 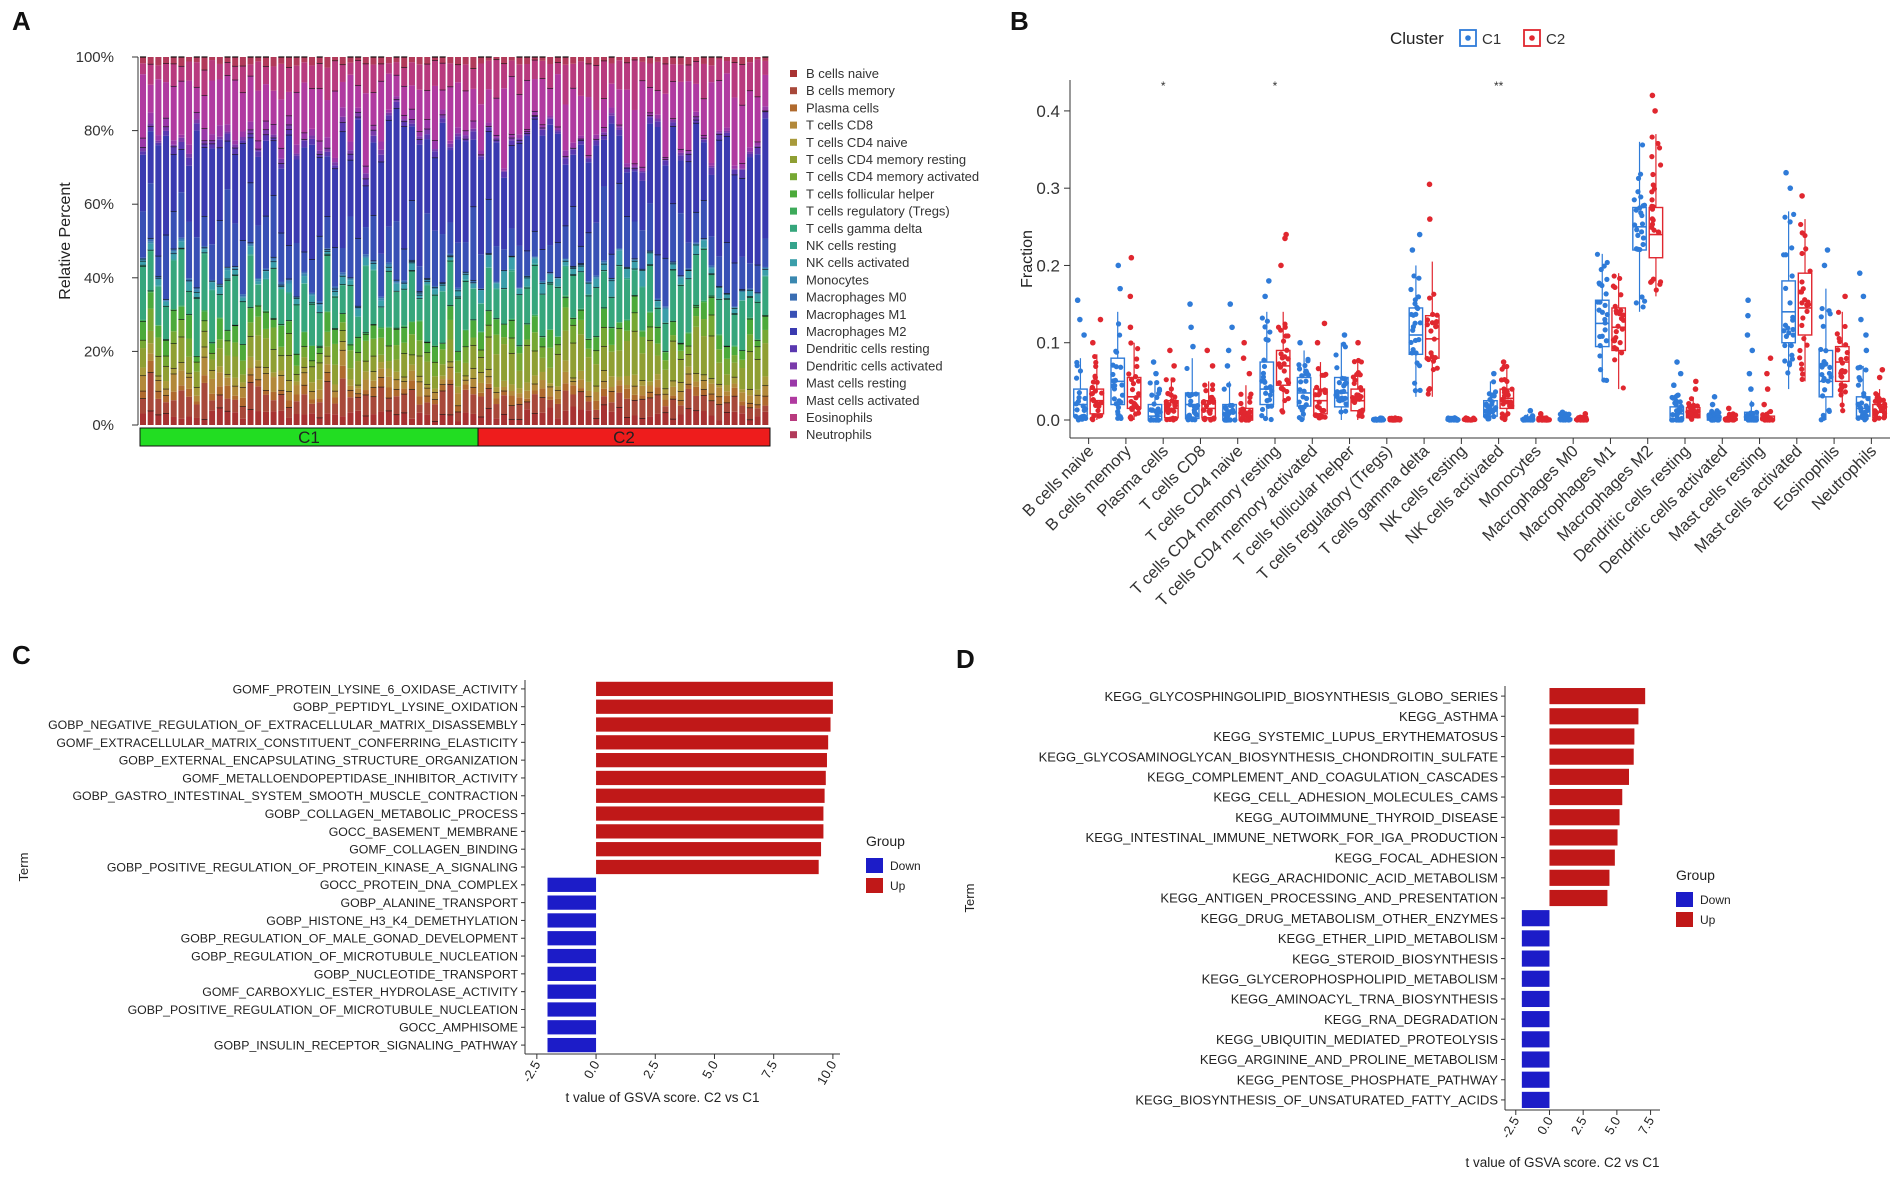 What do you see at coordinates (862, 400) in the screenshot?
I see `panel-a-legend-label: Mast cells activated` at bounding box center [862, 400].